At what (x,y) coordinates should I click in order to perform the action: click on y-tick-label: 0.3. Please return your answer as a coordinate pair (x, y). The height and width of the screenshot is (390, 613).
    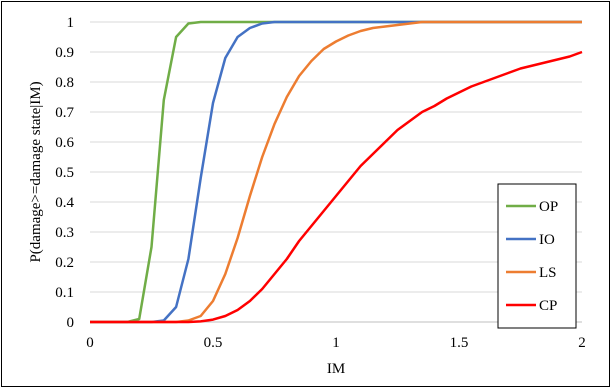
    Looking at the image, I should click on (64, 233).